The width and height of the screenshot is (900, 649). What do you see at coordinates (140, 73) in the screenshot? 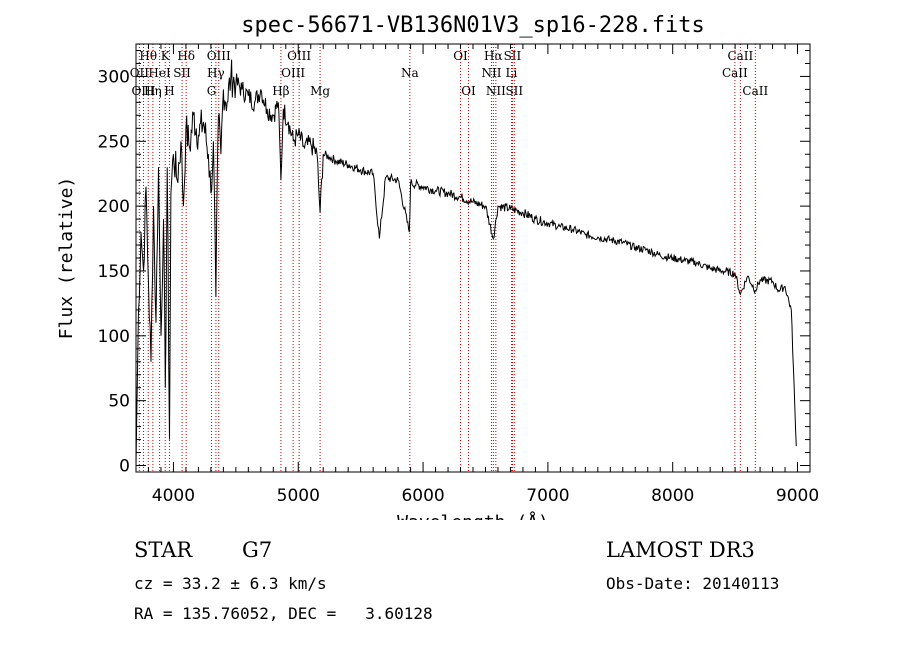
I see `spectral-line-label: OII` at bounding box center [140, 73].